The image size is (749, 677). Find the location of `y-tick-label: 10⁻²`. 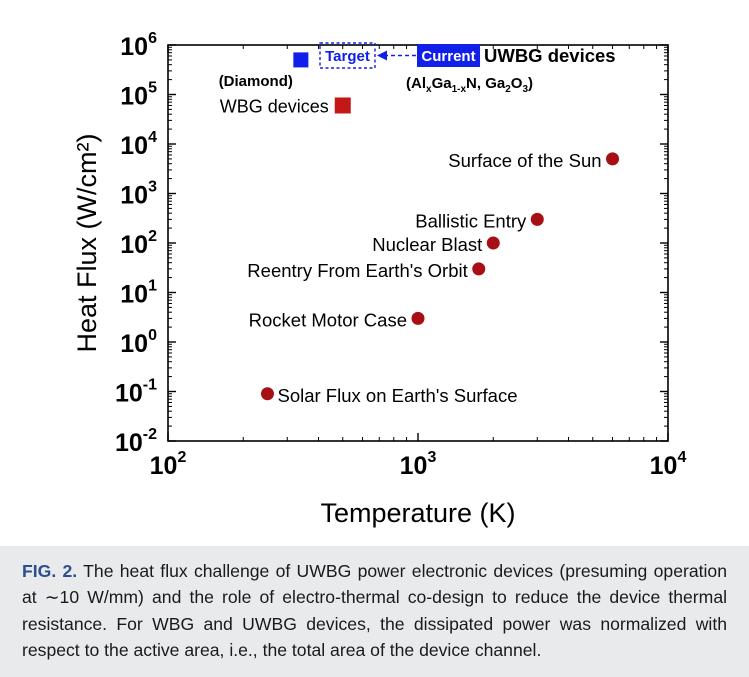

y-tick-label: 10⁻² is located at coordinates (136, 441).